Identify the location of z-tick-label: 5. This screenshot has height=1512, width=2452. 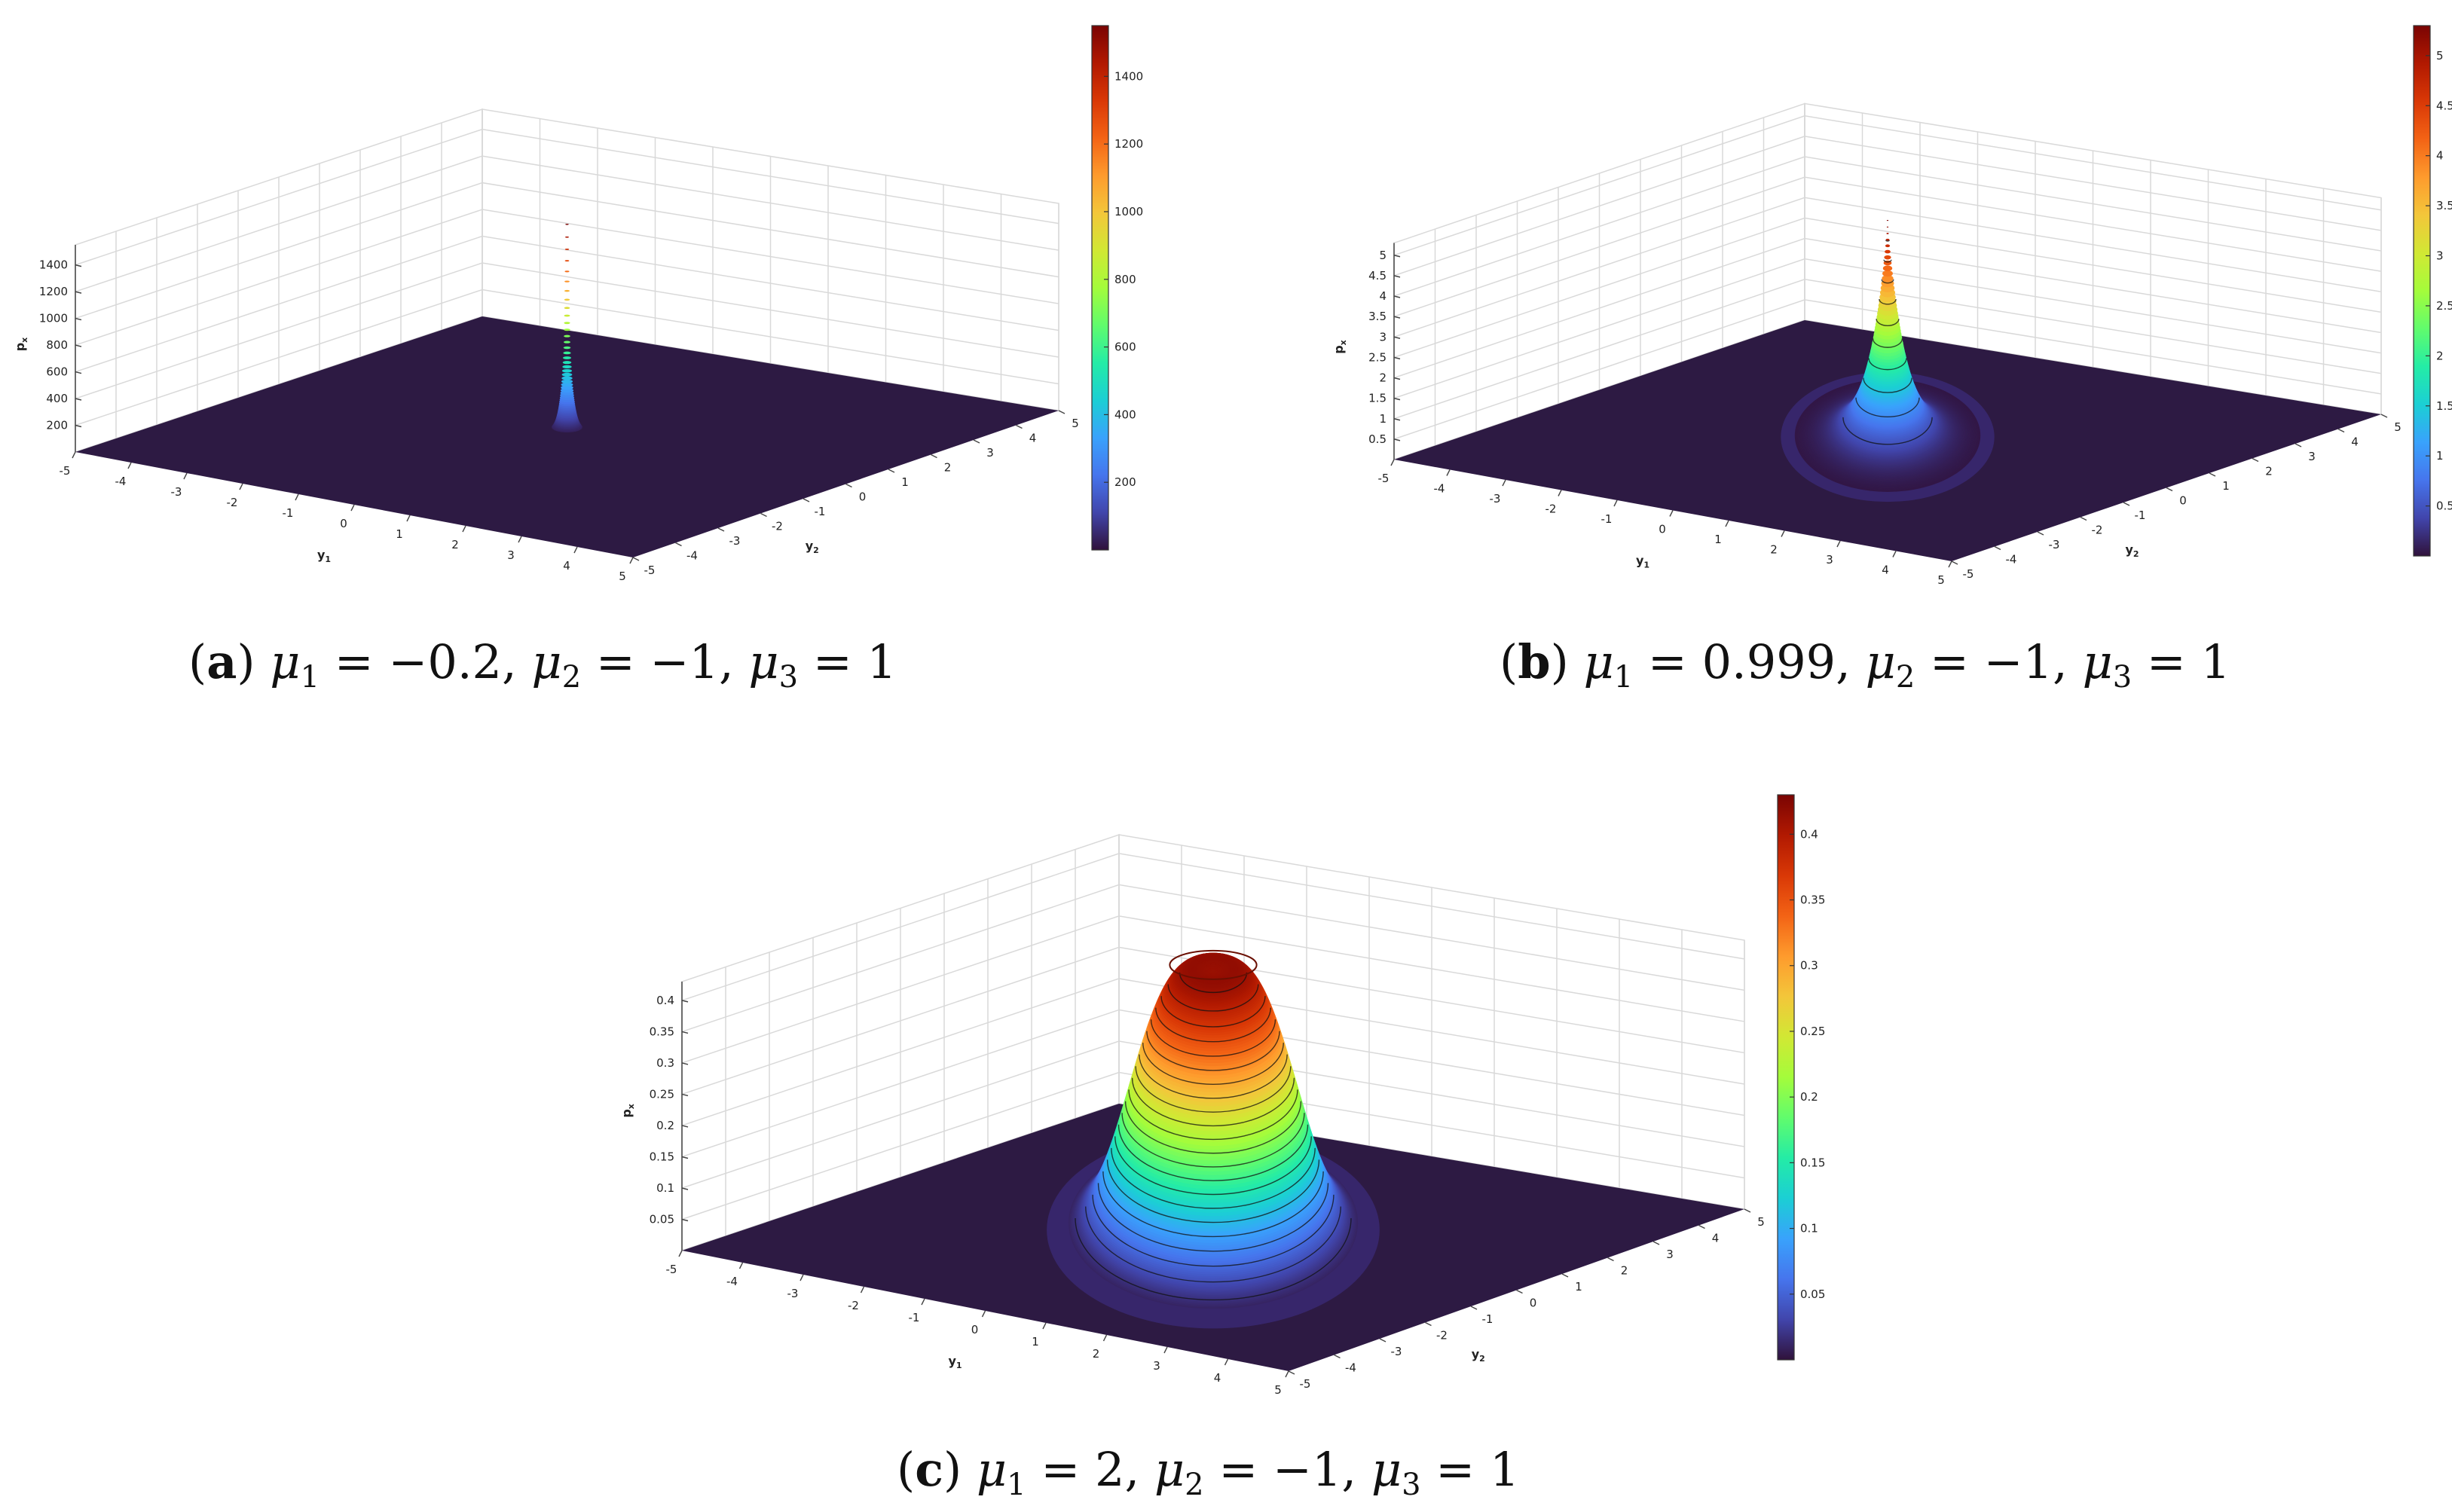
(1383, 255).